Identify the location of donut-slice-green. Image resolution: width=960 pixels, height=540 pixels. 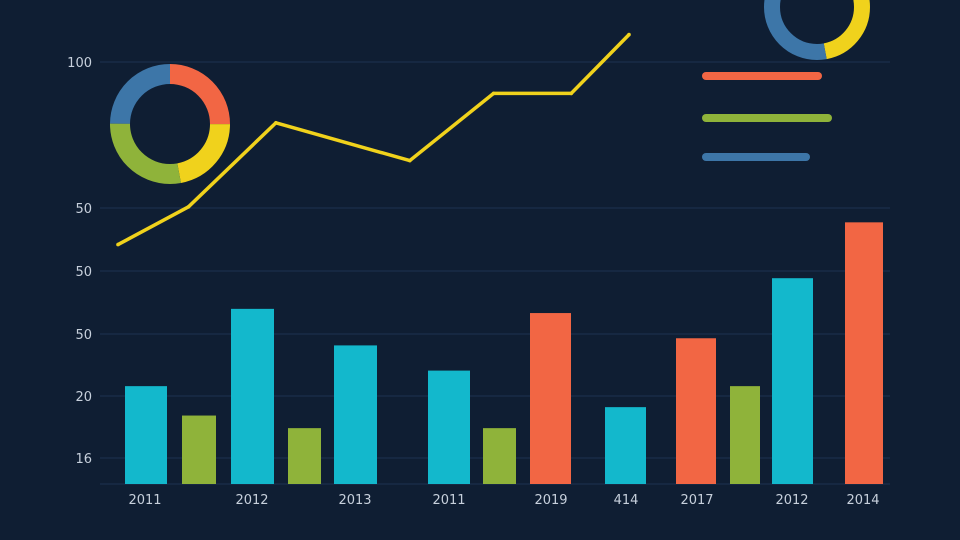
(170, 124).